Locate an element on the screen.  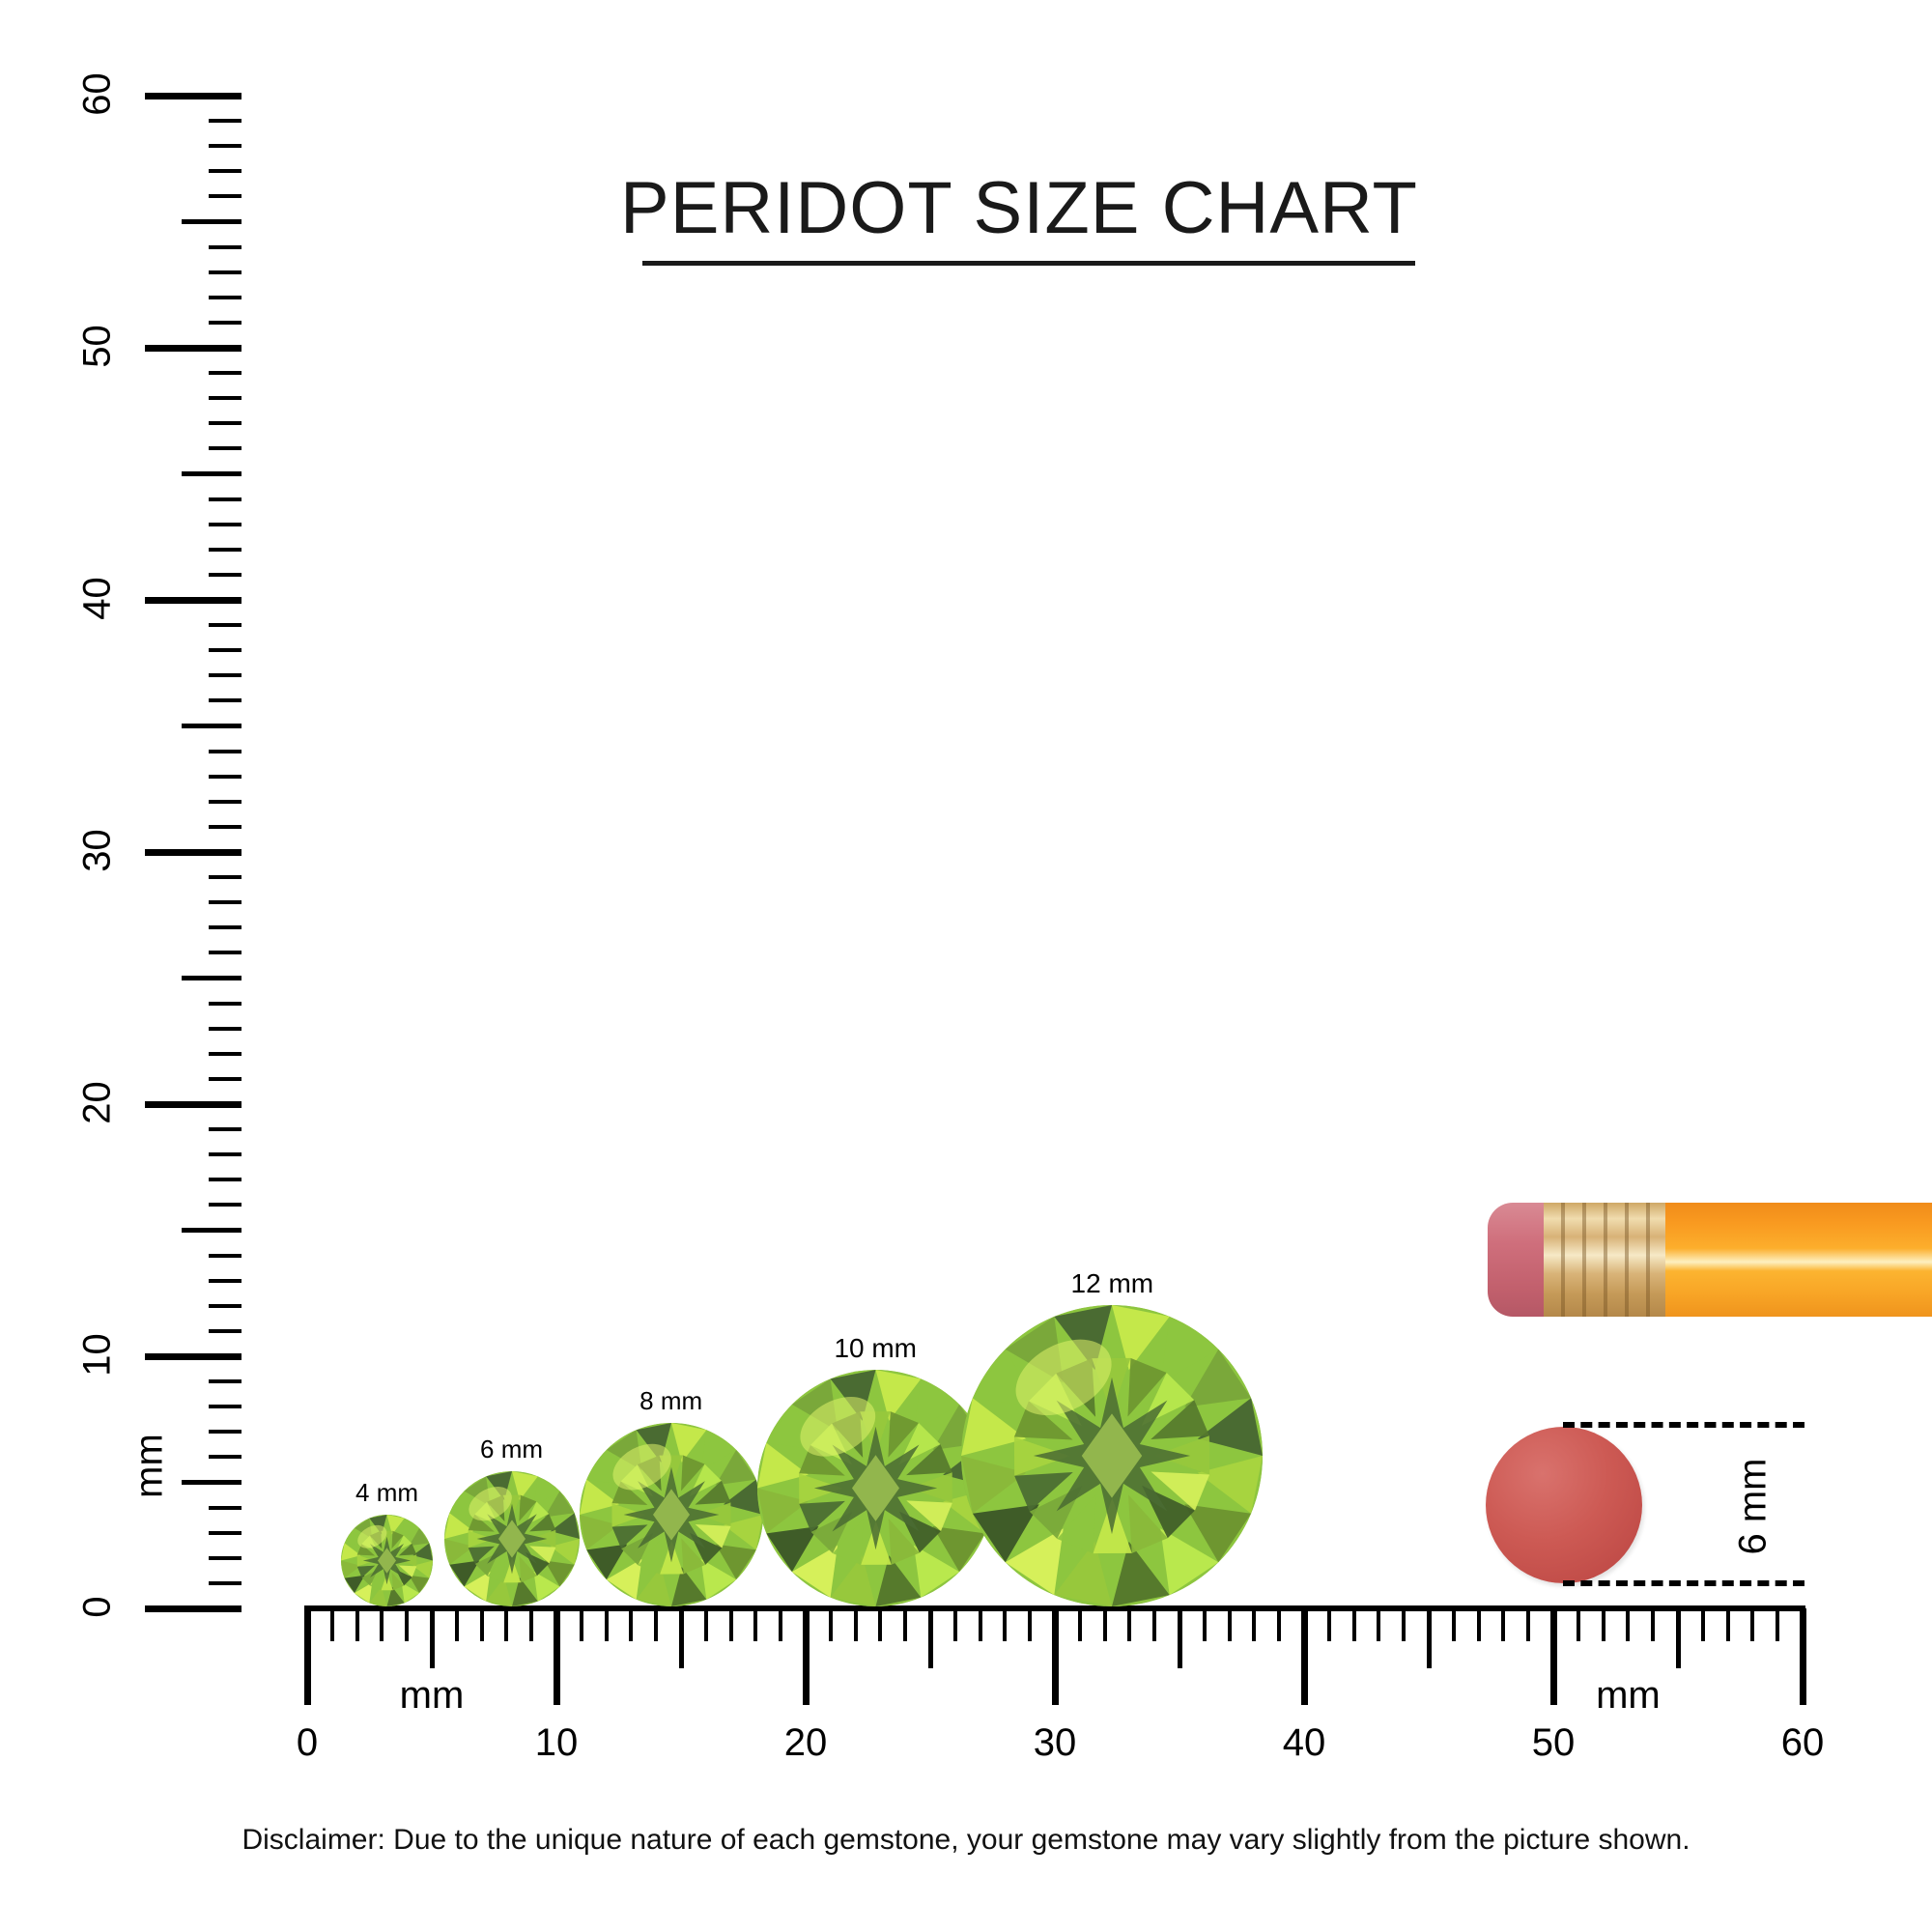
gem-8mm is located at coordinates (671, 1514).